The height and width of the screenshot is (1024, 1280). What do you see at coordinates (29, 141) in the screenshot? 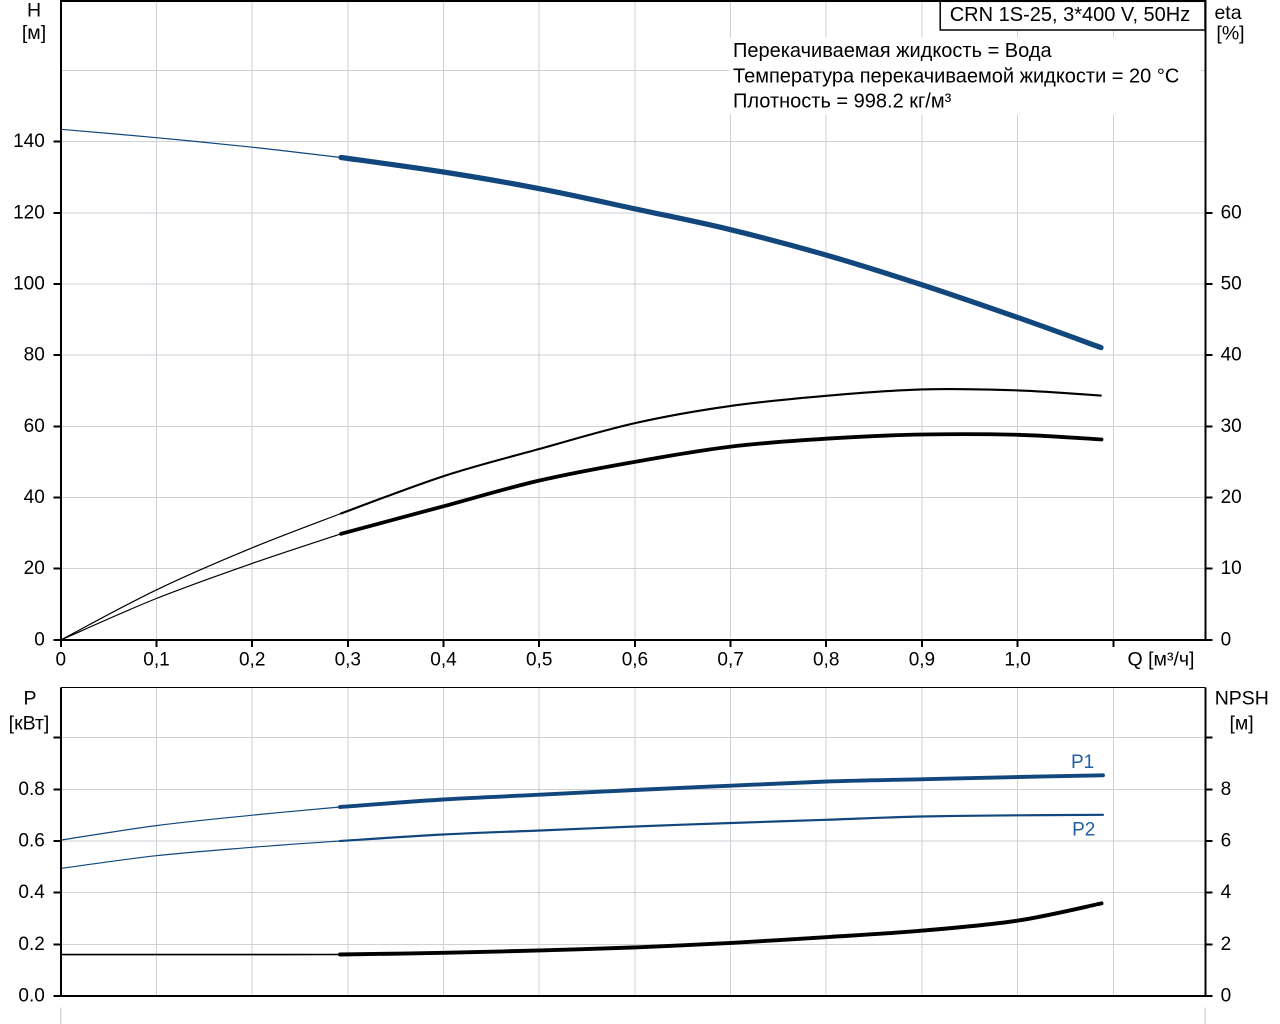
I see `svg-text: 140` at bounding box center [29, 141].